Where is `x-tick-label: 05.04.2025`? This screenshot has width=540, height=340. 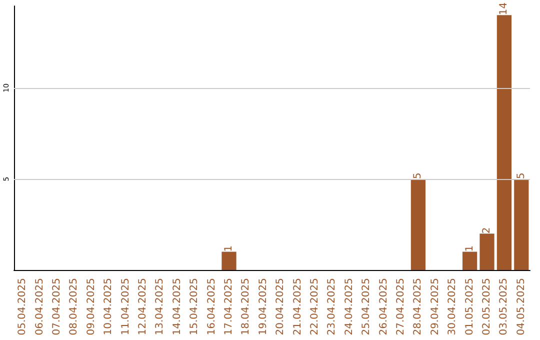
x-tick-label: 05.04.2025 is located at coordinates (22, 307).